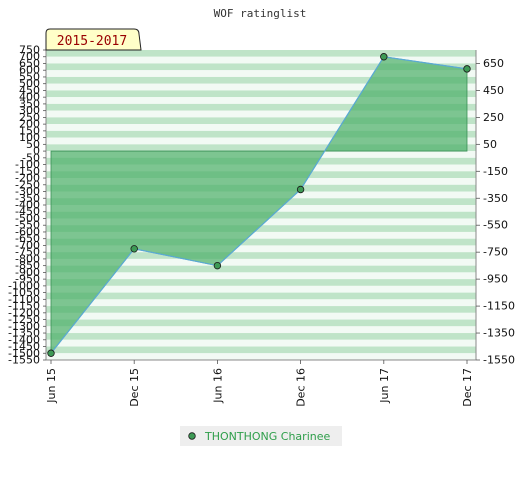  I want to click on left-tick-label: -150, so click(27, 171).